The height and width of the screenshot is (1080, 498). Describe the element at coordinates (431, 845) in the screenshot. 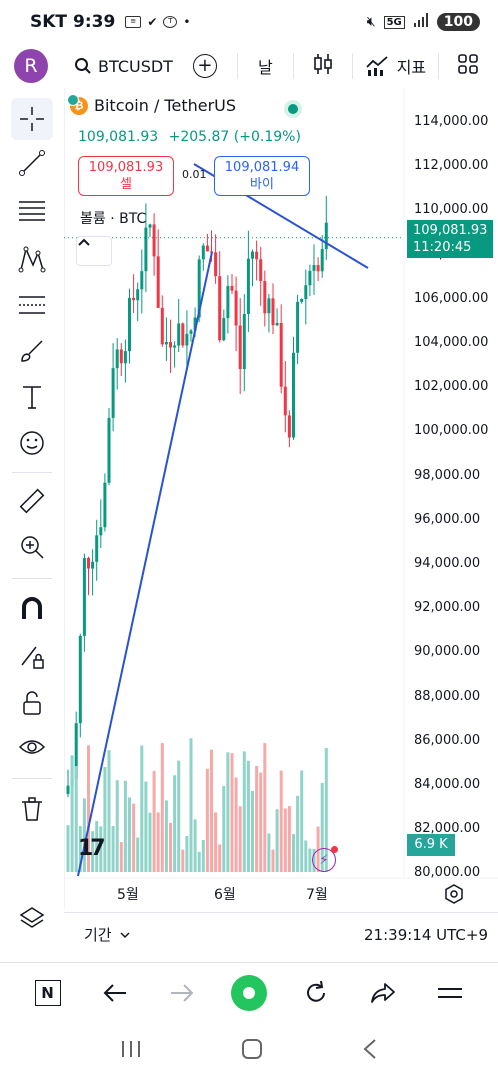

I see `volume-value-tag: 6.9 K` at that location.